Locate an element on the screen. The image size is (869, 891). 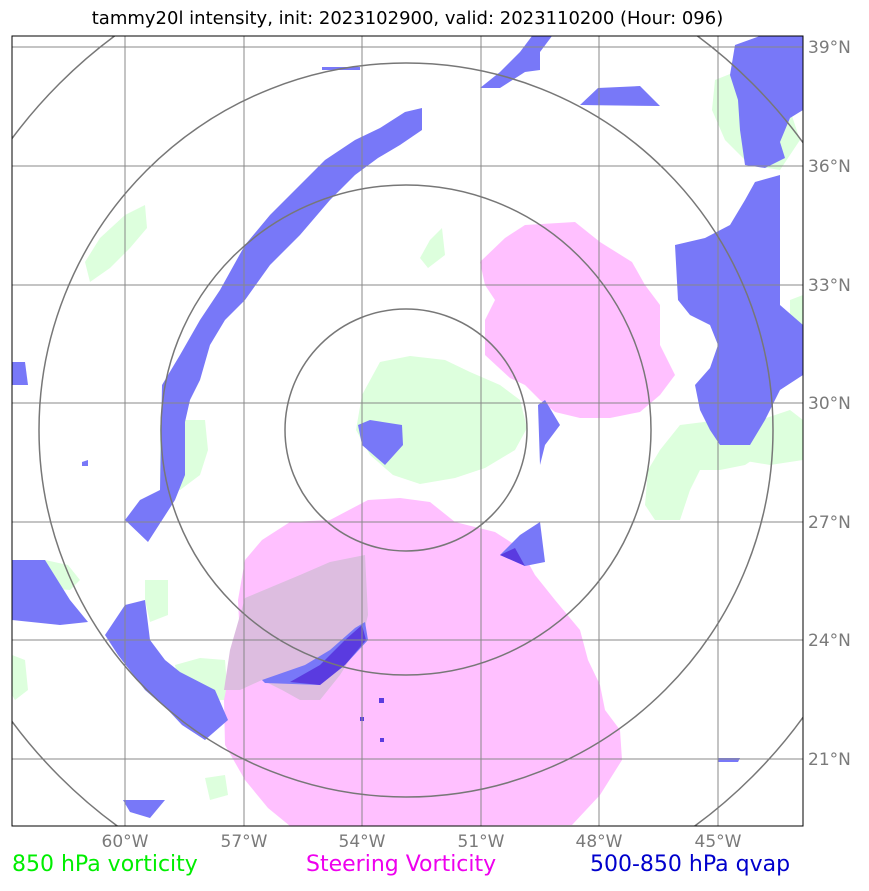
range-ring is located at coordinates (406, 430).